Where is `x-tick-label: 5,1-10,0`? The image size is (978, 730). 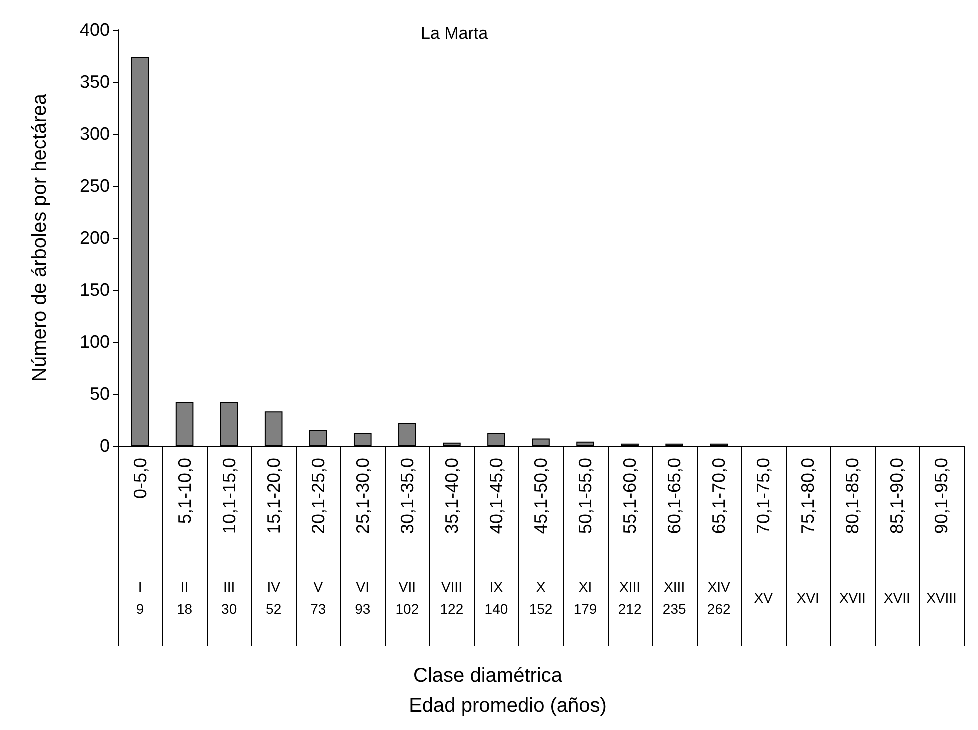
x-tick-label: 5,1-10,0 is located at coordinates (184, 491).